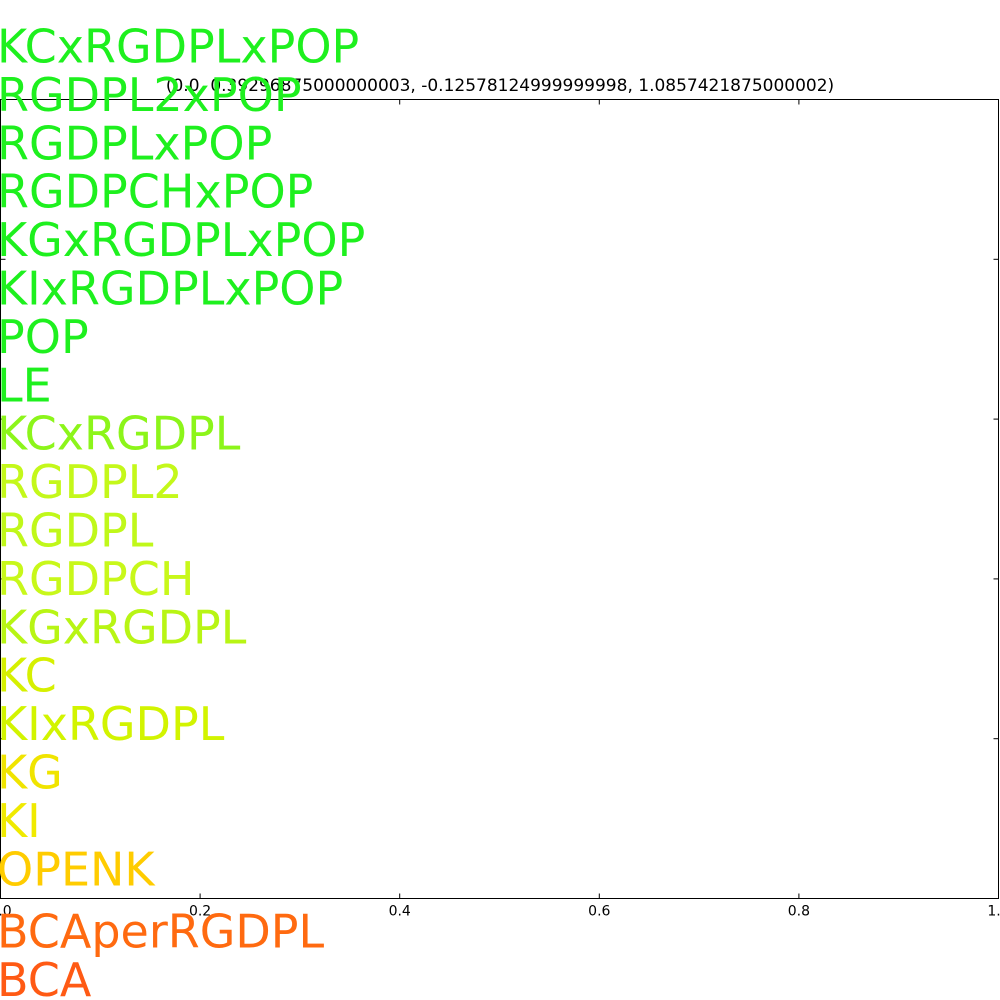 The height and width of the screenshot is (1000, 1000). What do you see at coordinates (77, 531) in the screenshot?
I see `label-text: RGDPL` at bounding box center [77, 531].